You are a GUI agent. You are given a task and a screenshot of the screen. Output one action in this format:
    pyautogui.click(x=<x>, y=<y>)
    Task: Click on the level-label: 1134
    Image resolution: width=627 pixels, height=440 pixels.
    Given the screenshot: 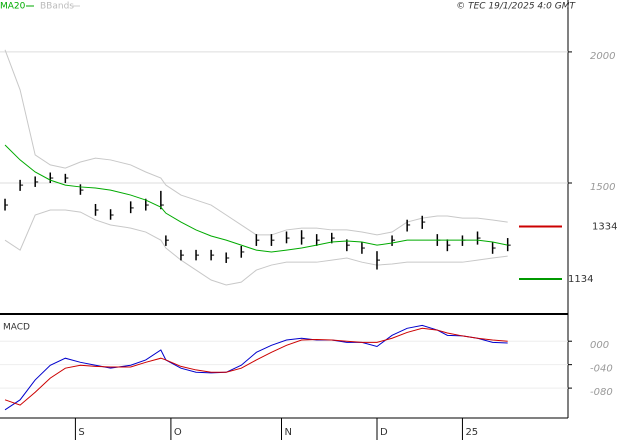 What is the action you would take?
    pyautogui.click(x=580, y=279)
    